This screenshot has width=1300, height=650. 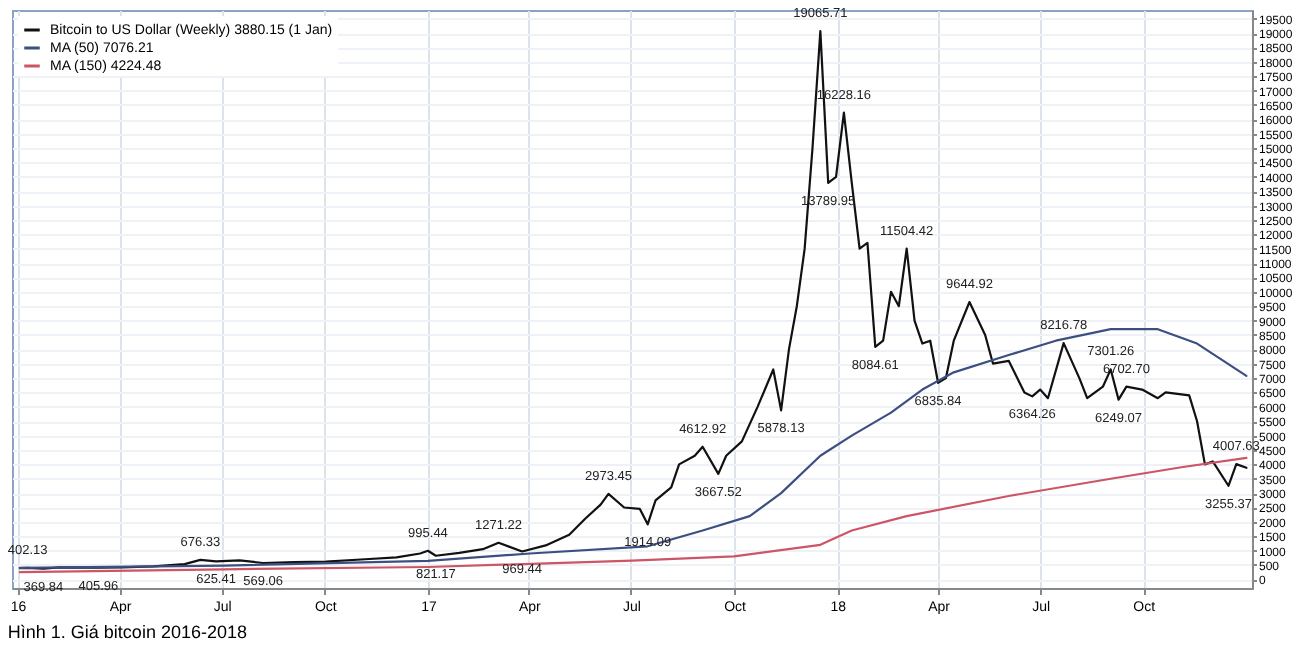 I want to click on text: Hình 1. Giá bitcoin 2016-2018, so click(x=127, y=632).